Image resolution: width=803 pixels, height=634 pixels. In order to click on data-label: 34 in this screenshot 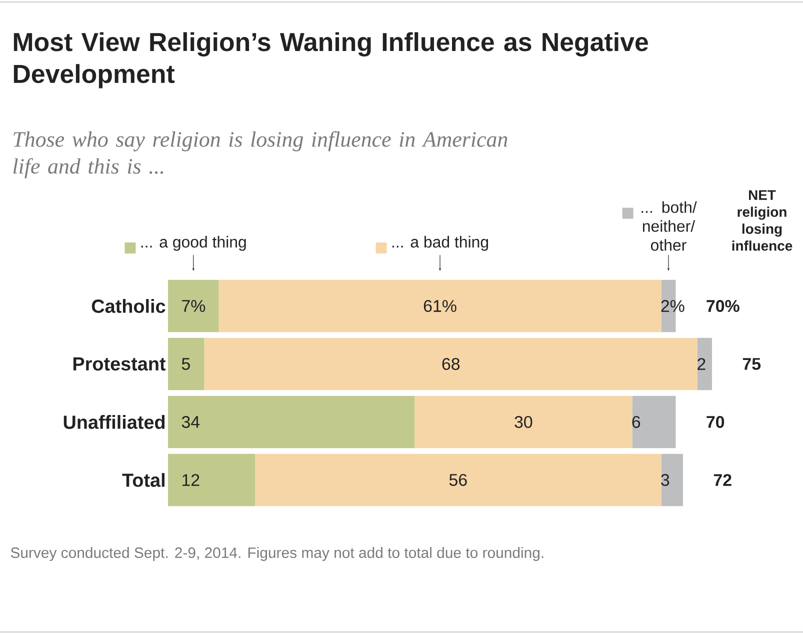, I will do `click(191, 422)`.